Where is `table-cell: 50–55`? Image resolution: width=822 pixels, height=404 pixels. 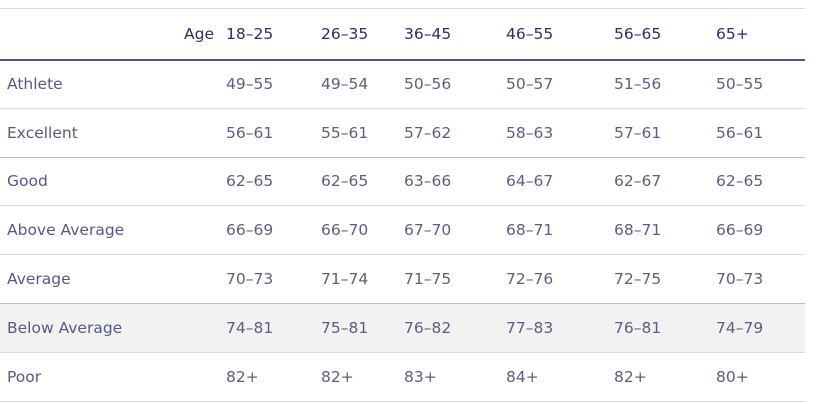 table-cell: 50–55 is located at coordinates (760, 84).